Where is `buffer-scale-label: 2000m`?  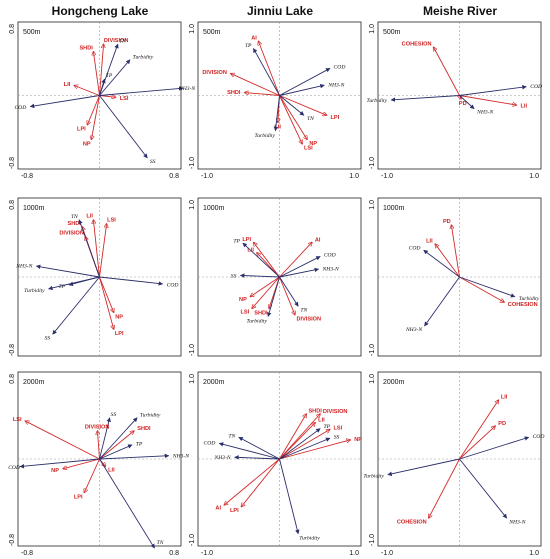 buffer-scale-label: 2000m is located at coordinates (34, 382).